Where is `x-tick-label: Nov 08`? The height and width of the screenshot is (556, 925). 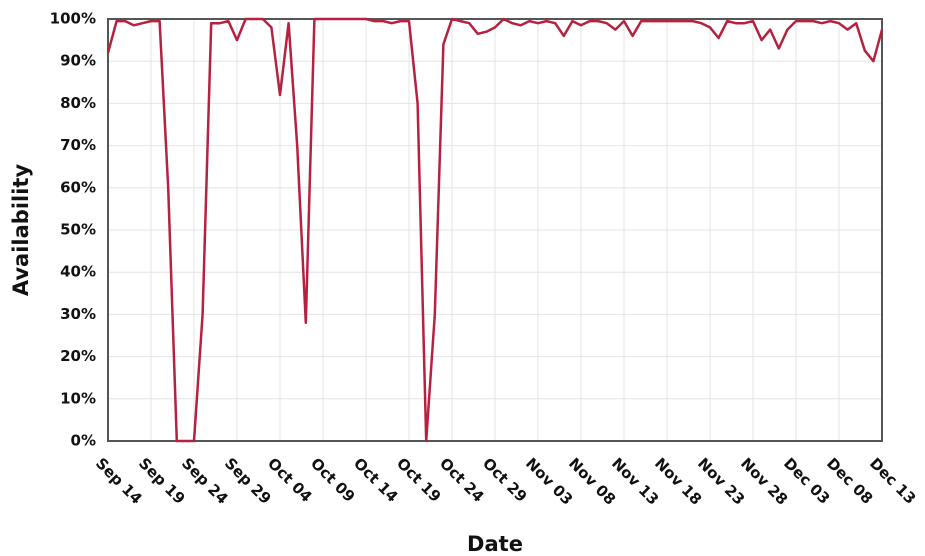 x-tick-label: Nov 08 is located at coordinates (592, 481).